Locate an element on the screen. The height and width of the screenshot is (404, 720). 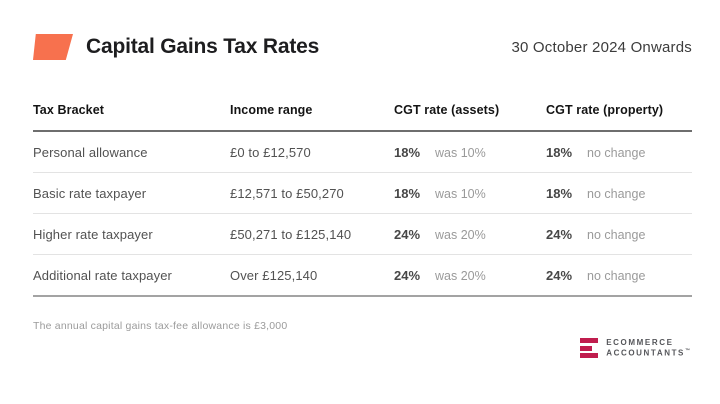
header-title-group: Capital Gains Tax Rates is located at coordinates (176, 47).